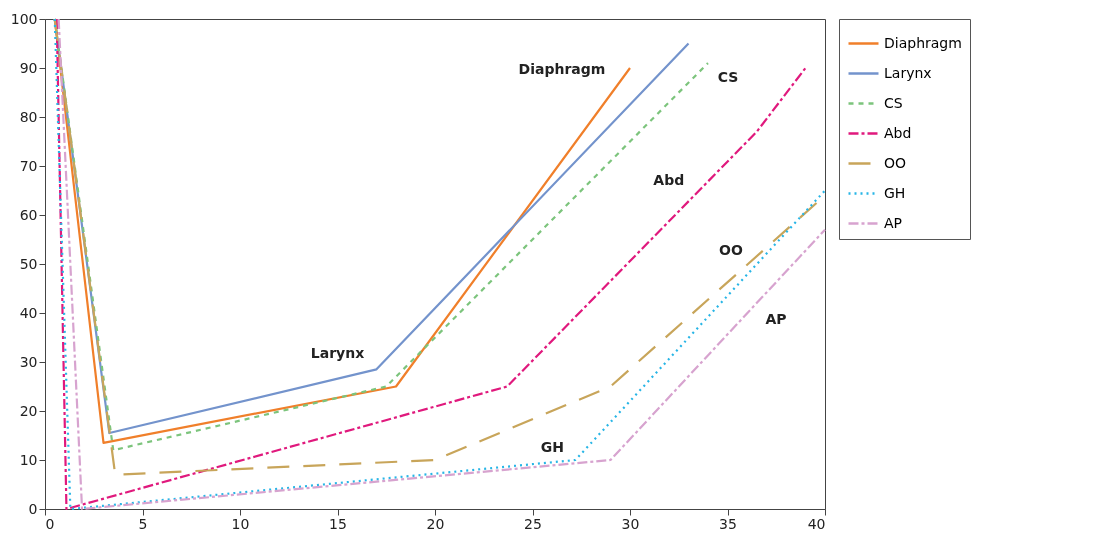 The image size is (1097, 547). I want to click on legend-label: AP, so click(893, 222).